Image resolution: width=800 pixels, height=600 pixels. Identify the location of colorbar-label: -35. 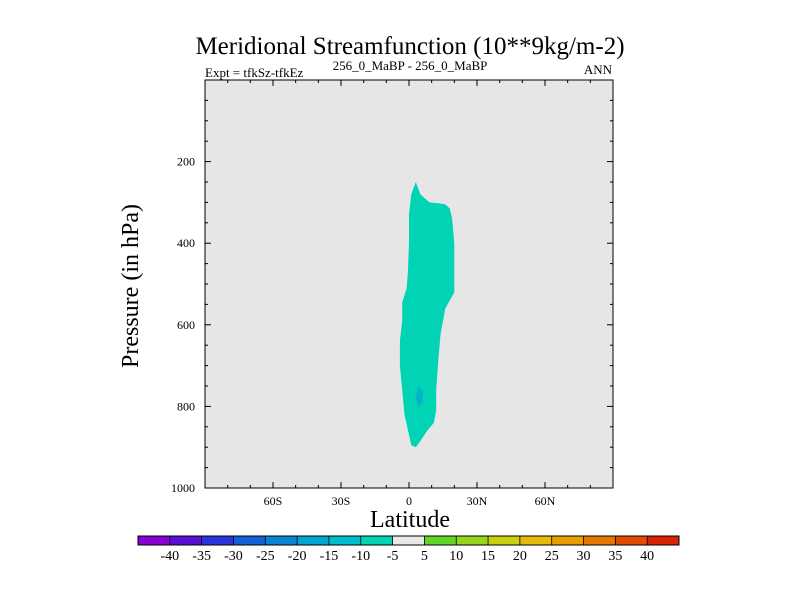
(201, 556).